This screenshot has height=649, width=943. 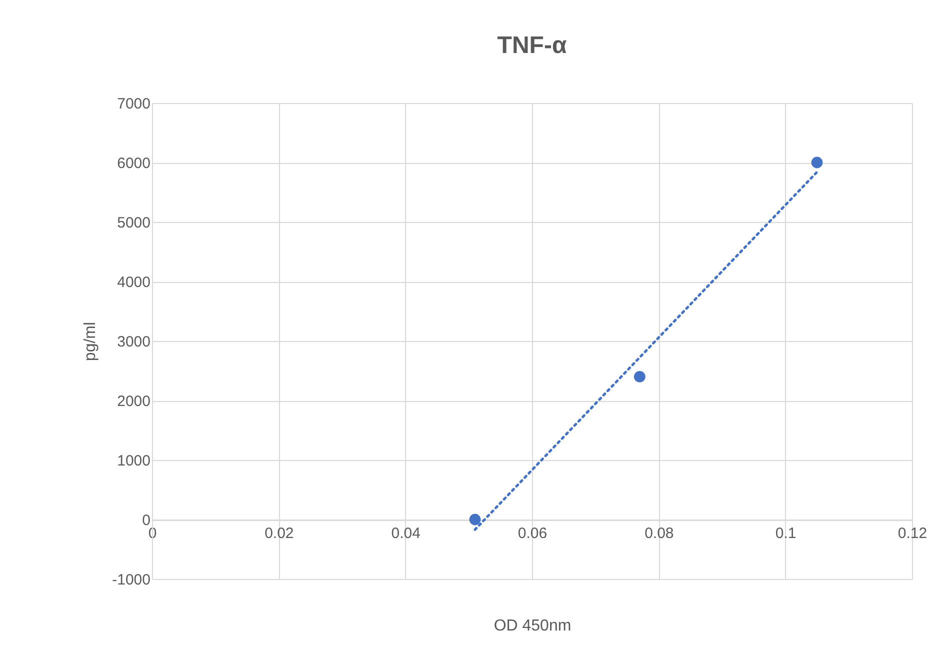 I want to click on y-tick-label: 6000, so click(x=133, y=163).